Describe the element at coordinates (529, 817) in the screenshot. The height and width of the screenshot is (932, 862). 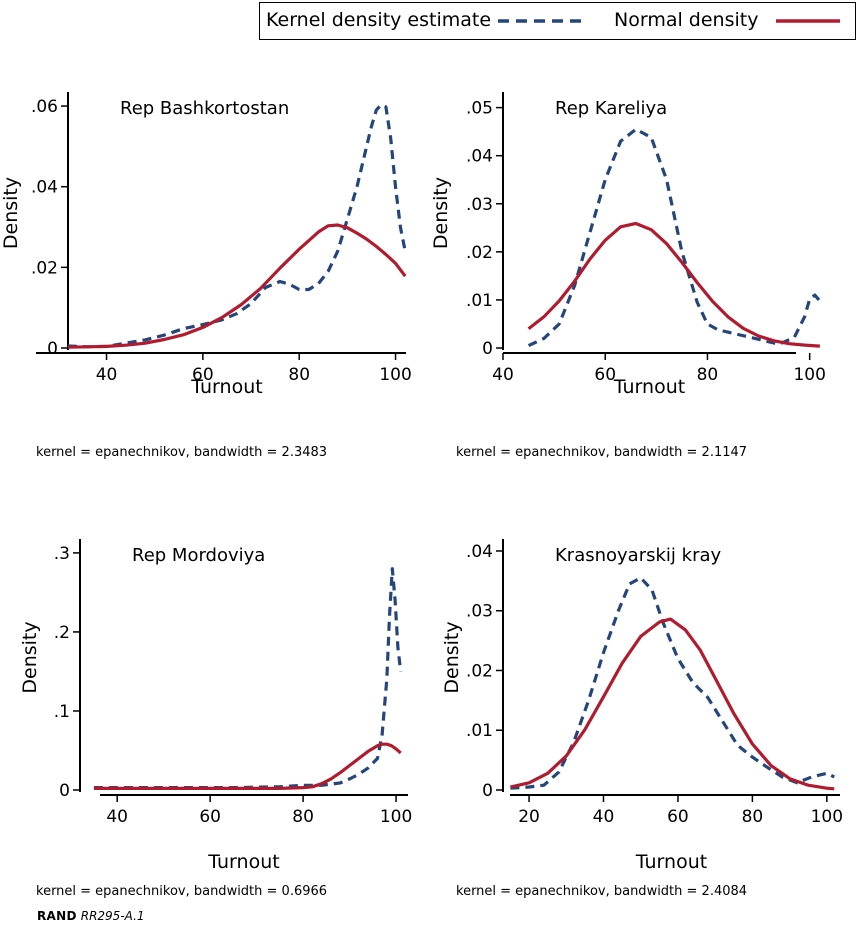
I see `x-tick-label: 20` at that location.